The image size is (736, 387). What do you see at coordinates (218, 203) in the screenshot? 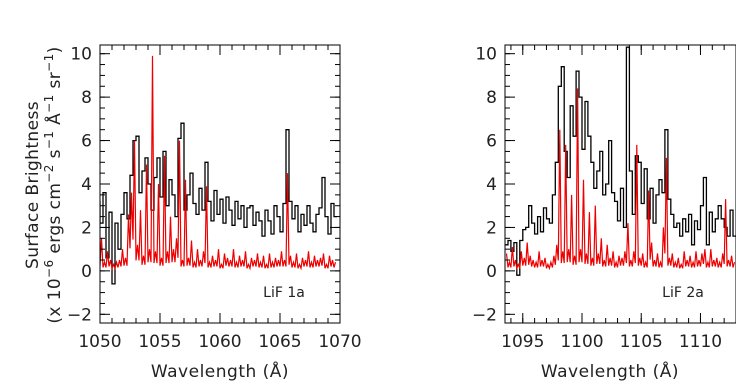
I see `series-observed-step` at bounding box center [218, 203].